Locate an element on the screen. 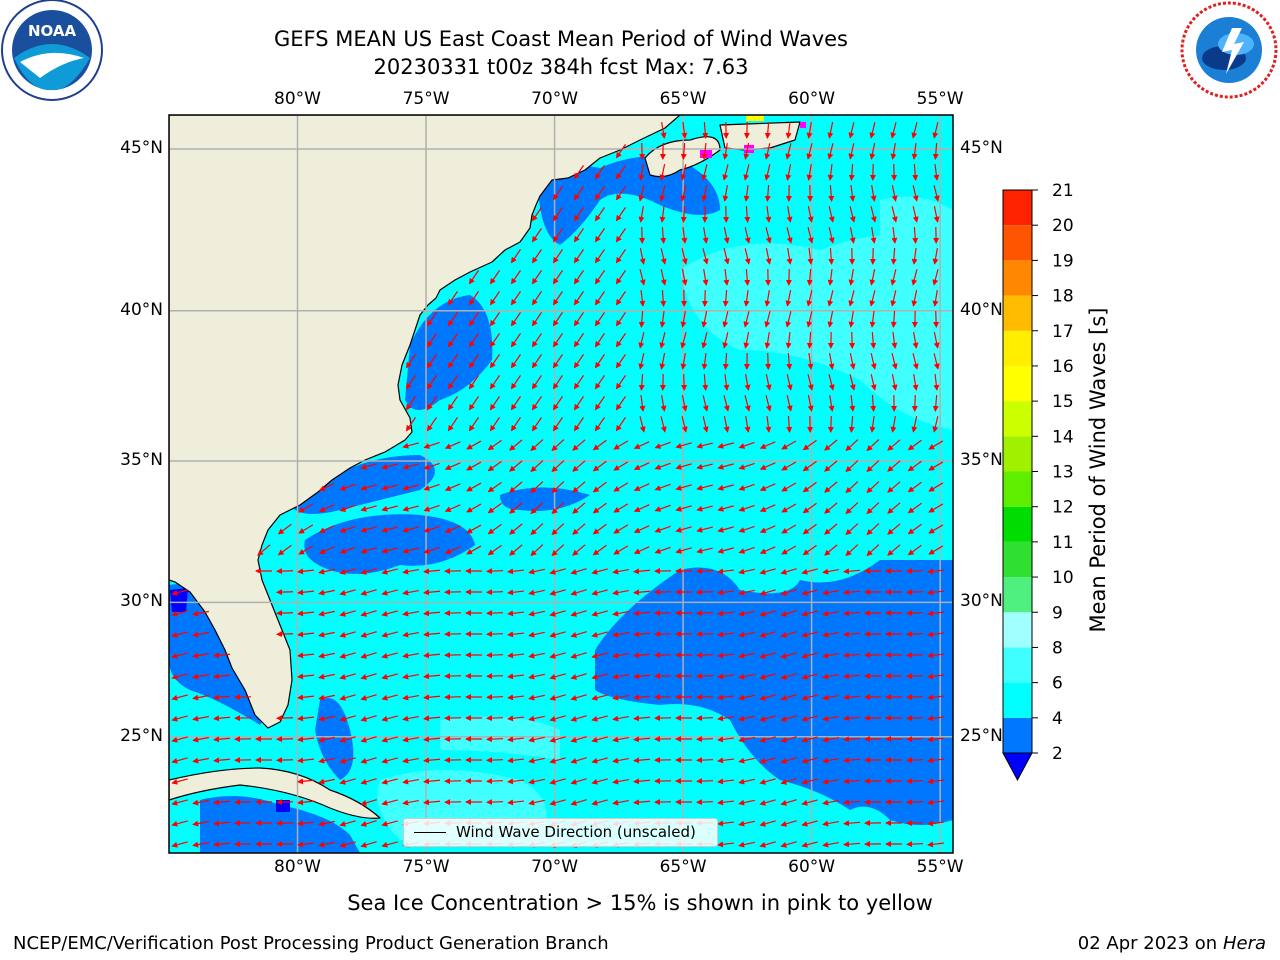 Image resolution: width=1280 pixels, height=960 pixels. latitude-tick-label: 25°N is located at coordinates (141, 735).